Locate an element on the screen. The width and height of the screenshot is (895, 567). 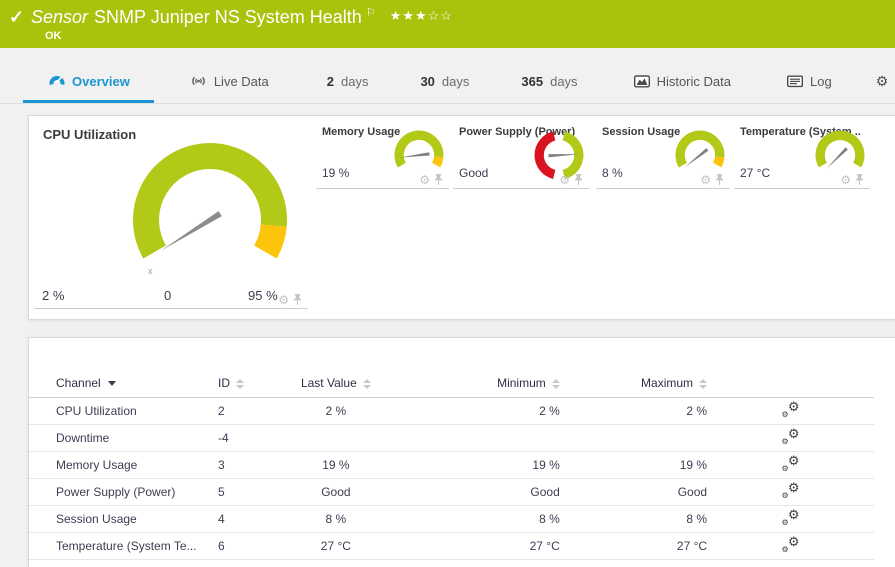
memory-gauge-title: Memory Usage is located at coordinates (361, 132).